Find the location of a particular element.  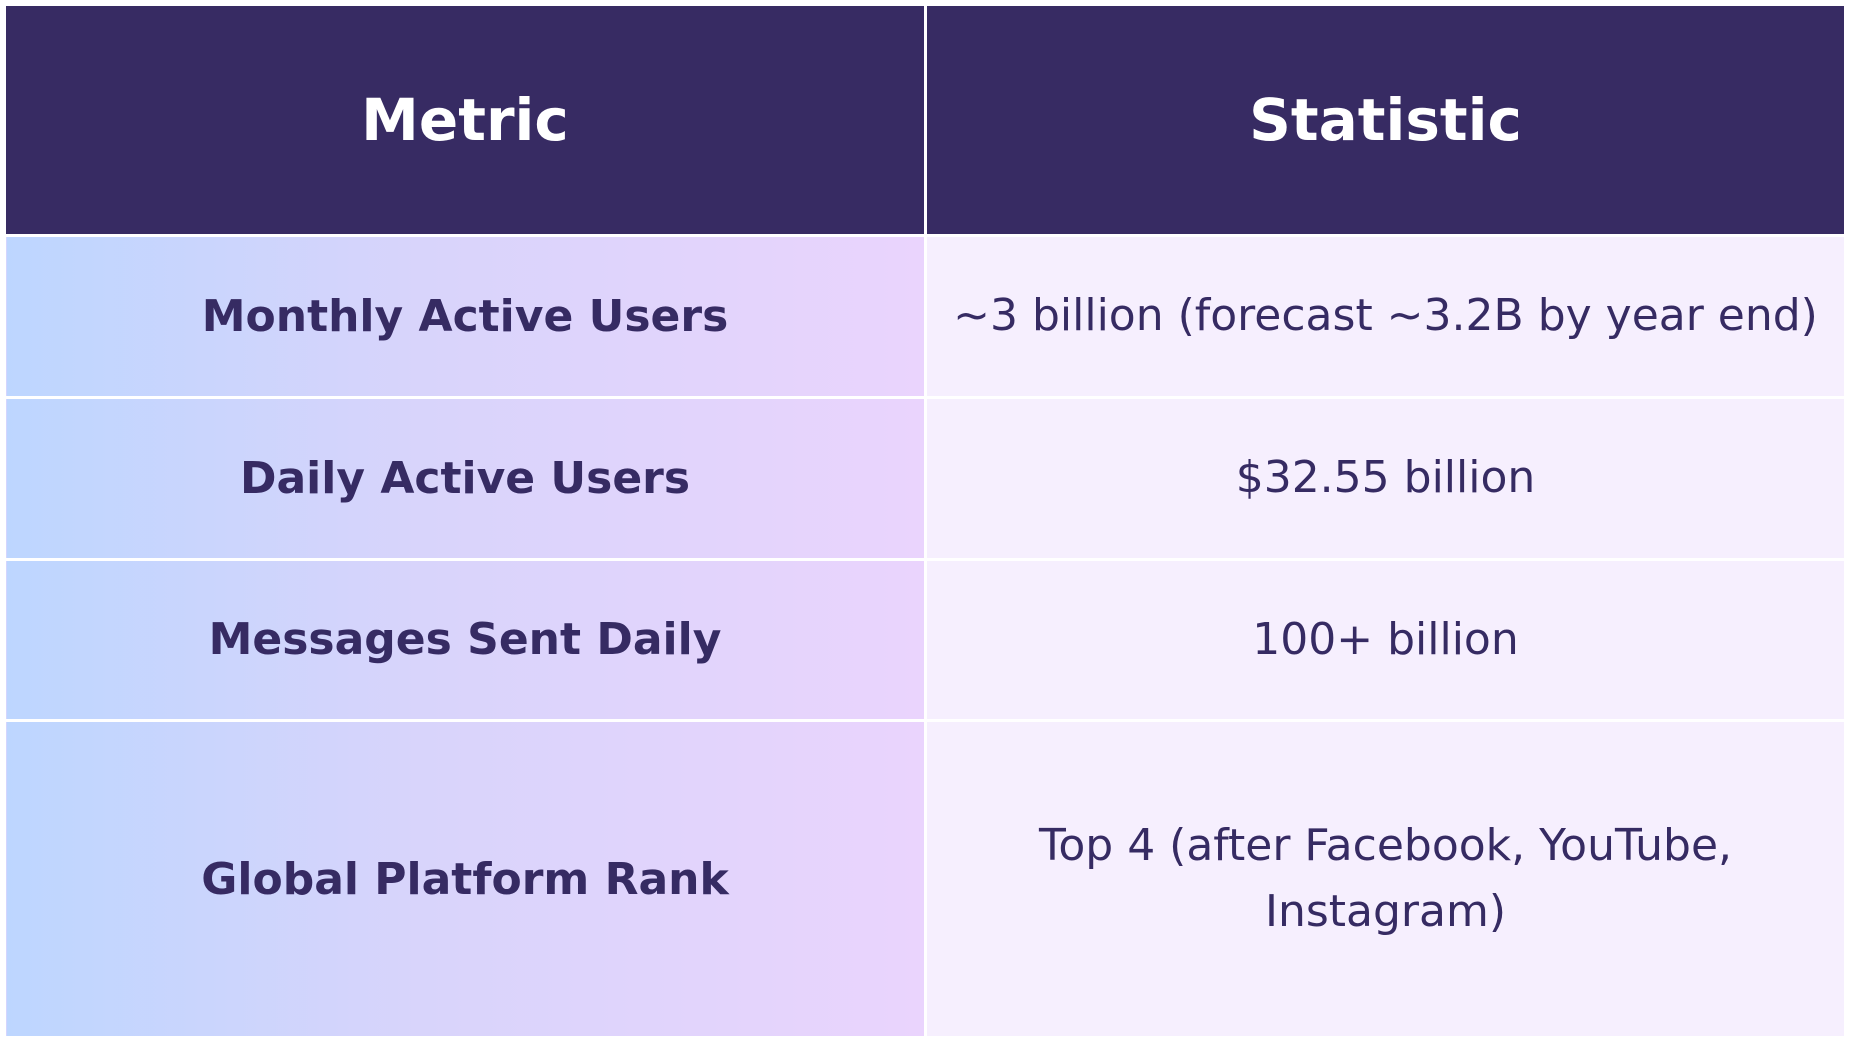

statistic-cell: $32.55 billion is located at coordinates (1385, 478).